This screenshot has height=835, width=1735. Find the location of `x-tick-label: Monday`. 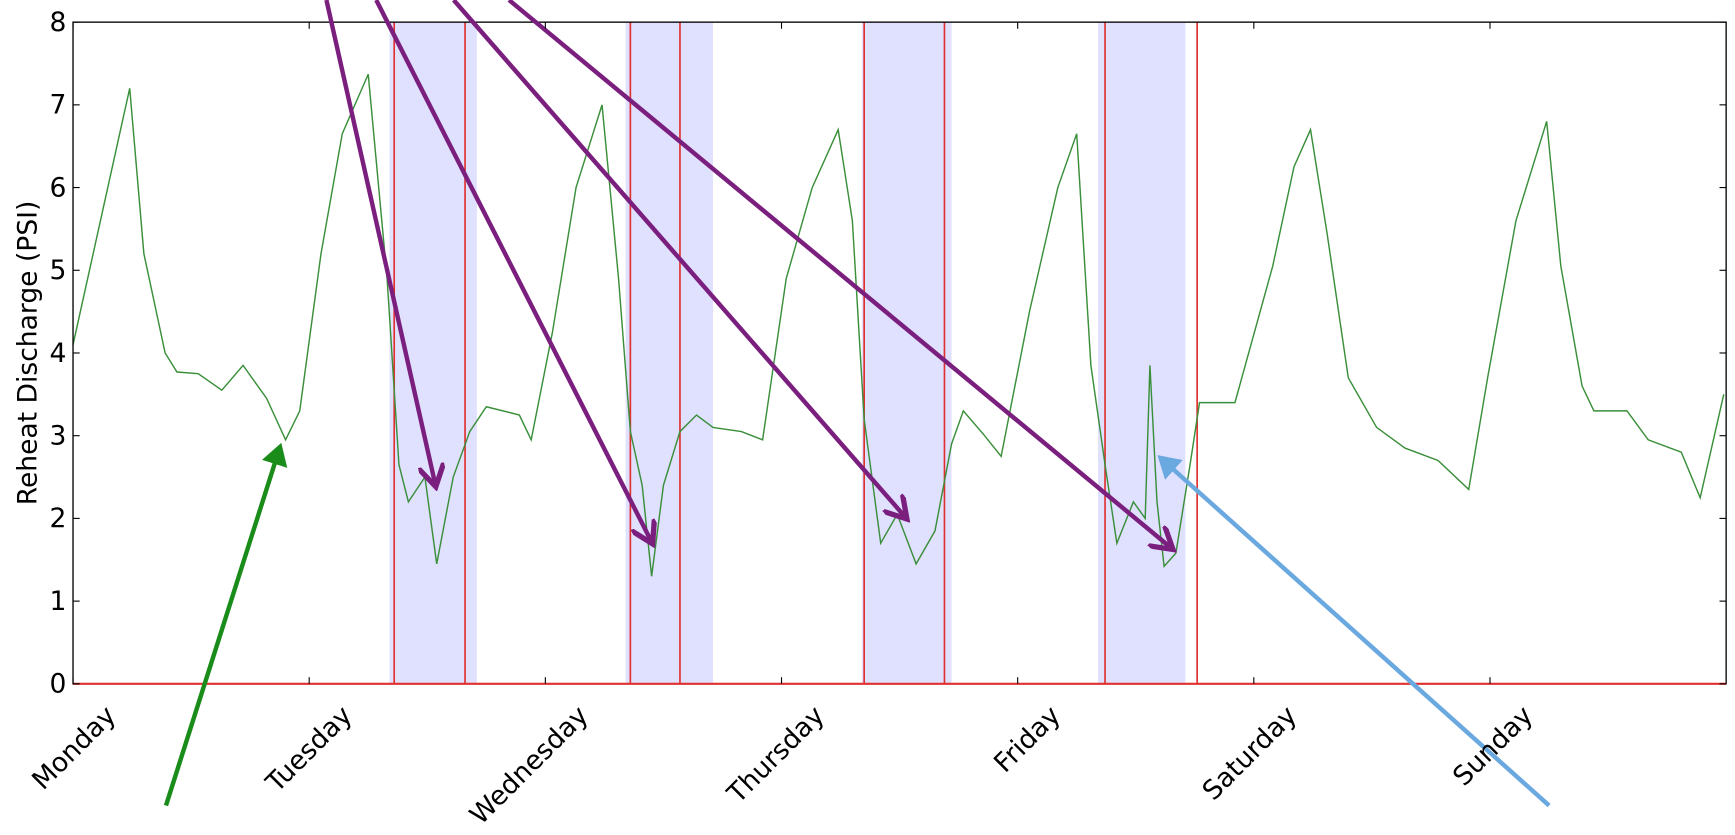

x-tick-label: Monday is located at coordinates (74, 748).